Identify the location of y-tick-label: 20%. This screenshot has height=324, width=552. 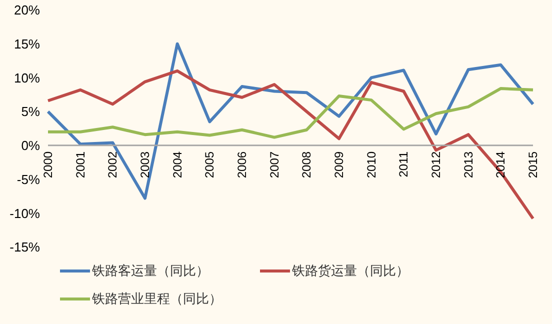
(27, 10).